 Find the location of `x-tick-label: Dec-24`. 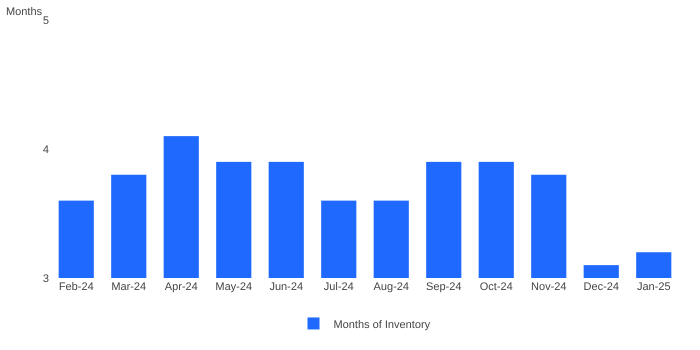

x-tick-label: Dec-24 is located at coordinates (601, 287).